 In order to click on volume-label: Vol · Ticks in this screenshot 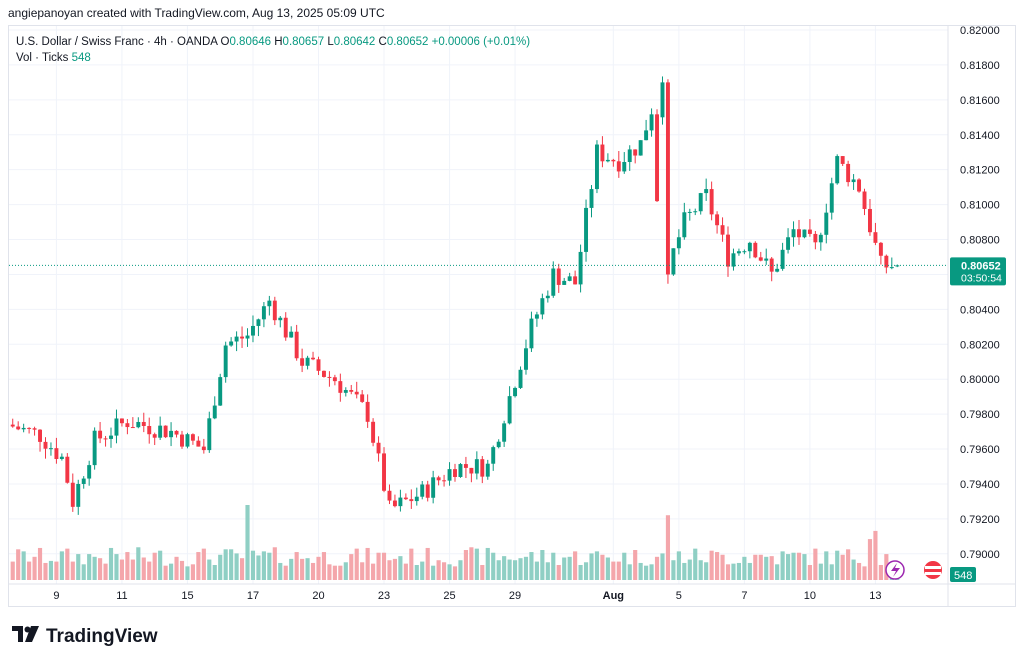, I will do `click(42, 58)`.